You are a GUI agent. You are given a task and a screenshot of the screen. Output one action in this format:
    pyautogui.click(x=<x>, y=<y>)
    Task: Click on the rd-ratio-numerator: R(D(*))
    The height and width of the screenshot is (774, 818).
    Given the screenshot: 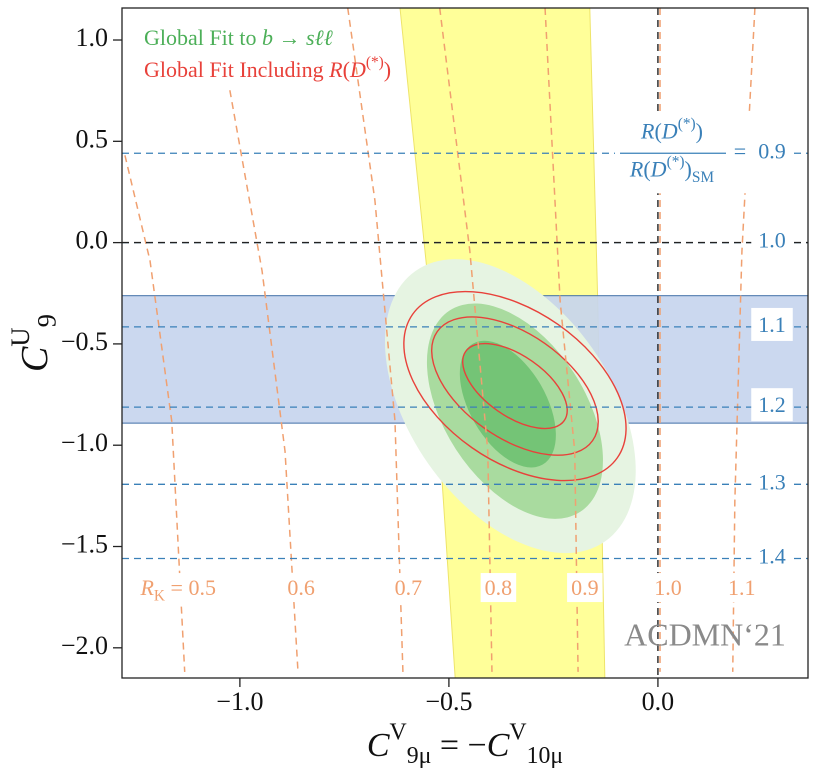 What is the action you would take?
    pyautogui.click(x=671, y=129)
    